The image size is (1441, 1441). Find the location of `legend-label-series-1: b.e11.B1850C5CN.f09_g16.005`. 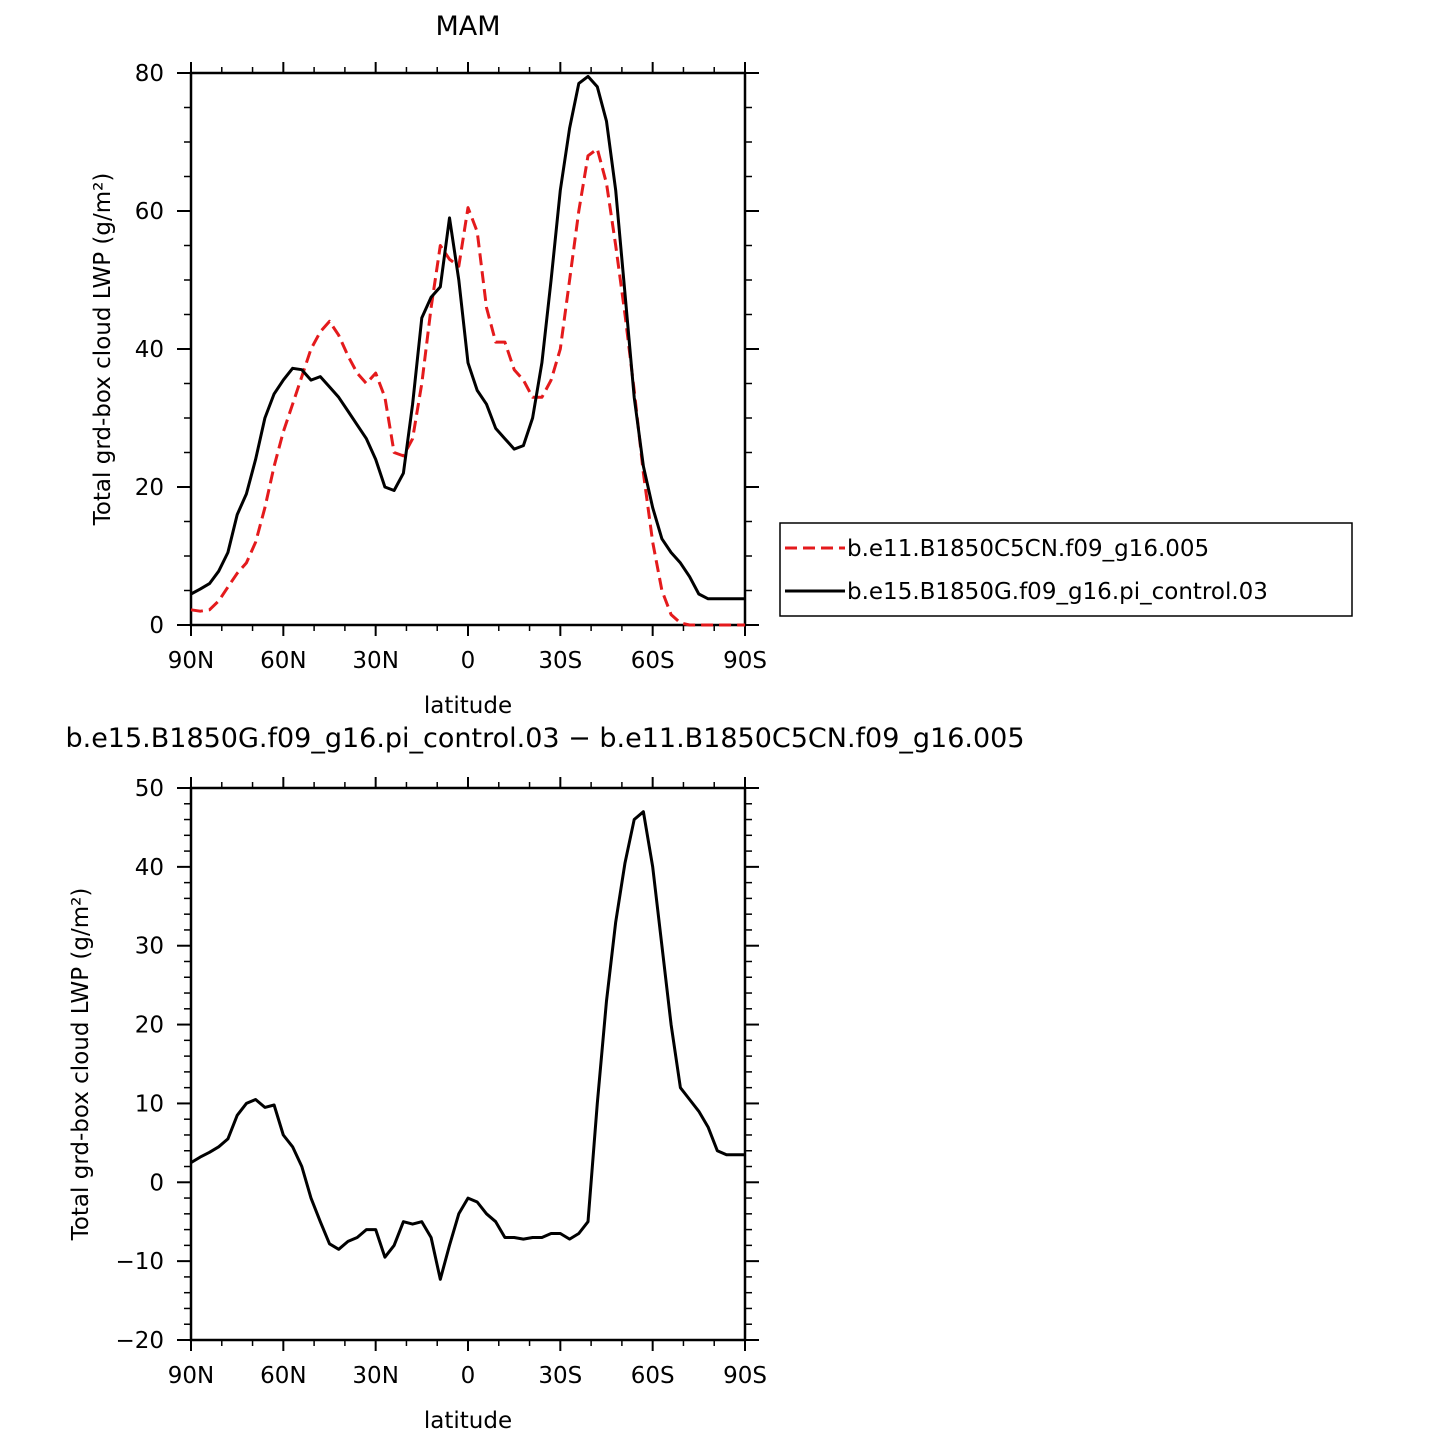

legend-label-series-1: b.e11.B1850C5CN.f09_g16.005 is located at coordinates (1028, 549).